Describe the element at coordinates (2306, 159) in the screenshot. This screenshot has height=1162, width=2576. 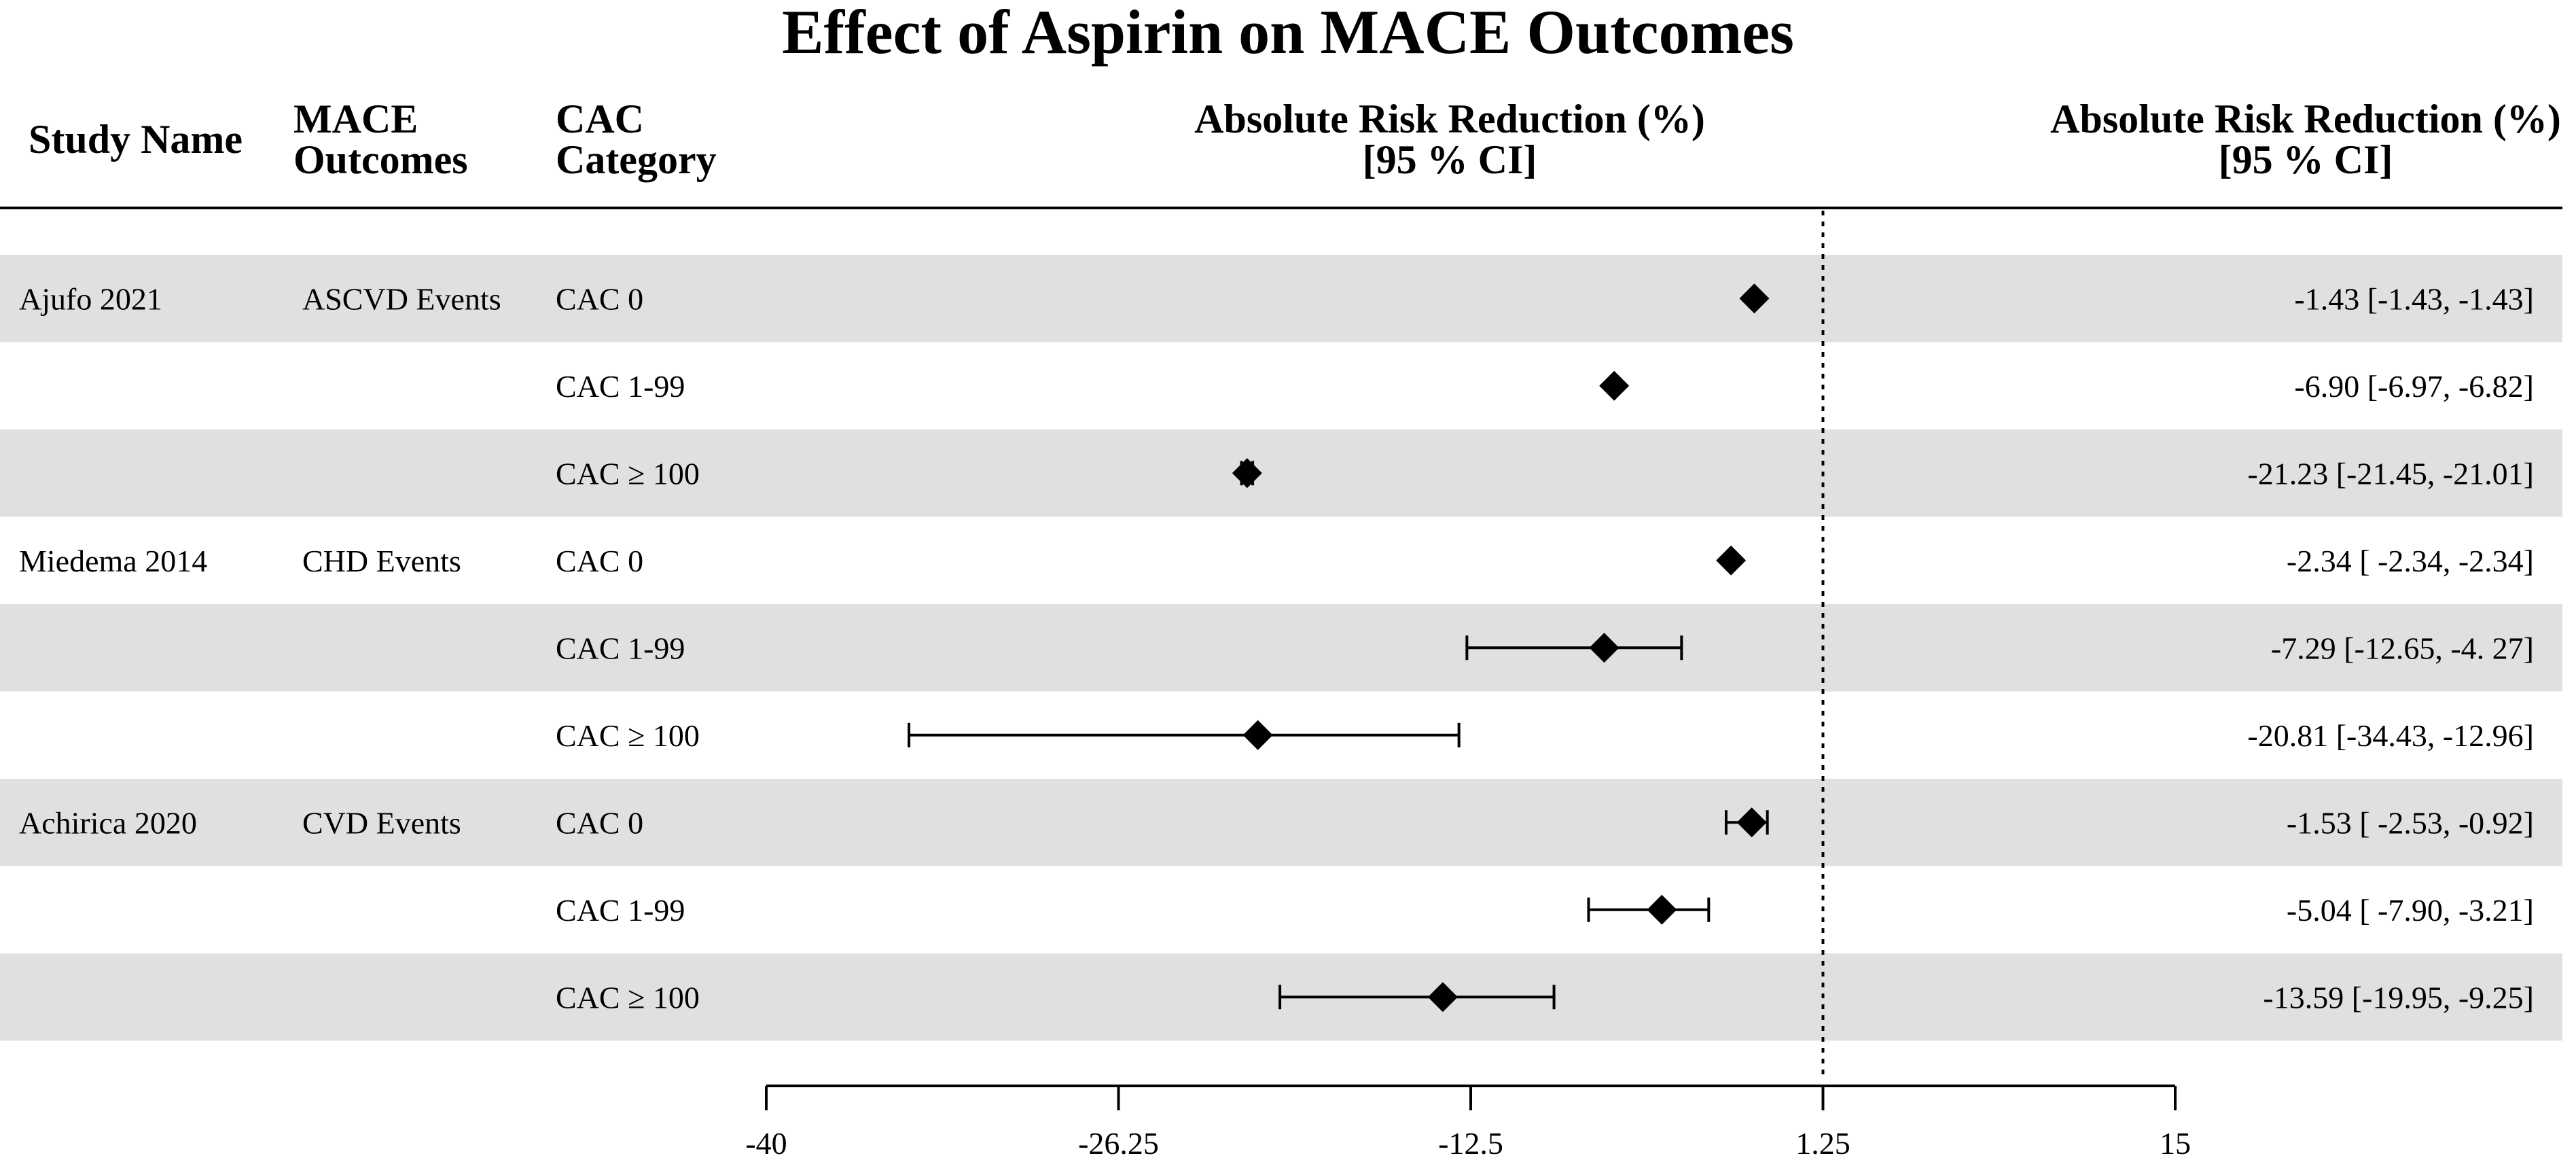
I see `header-value-line2: [95 % CI]` at that location.